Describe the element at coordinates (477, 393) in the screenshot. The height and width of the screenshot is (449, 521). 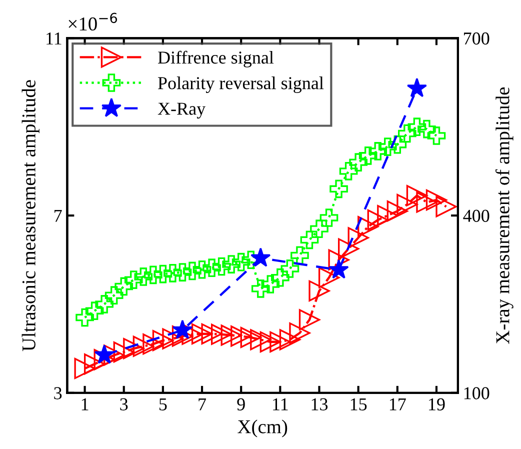
I see `y2-tick-label: 100` at that location.